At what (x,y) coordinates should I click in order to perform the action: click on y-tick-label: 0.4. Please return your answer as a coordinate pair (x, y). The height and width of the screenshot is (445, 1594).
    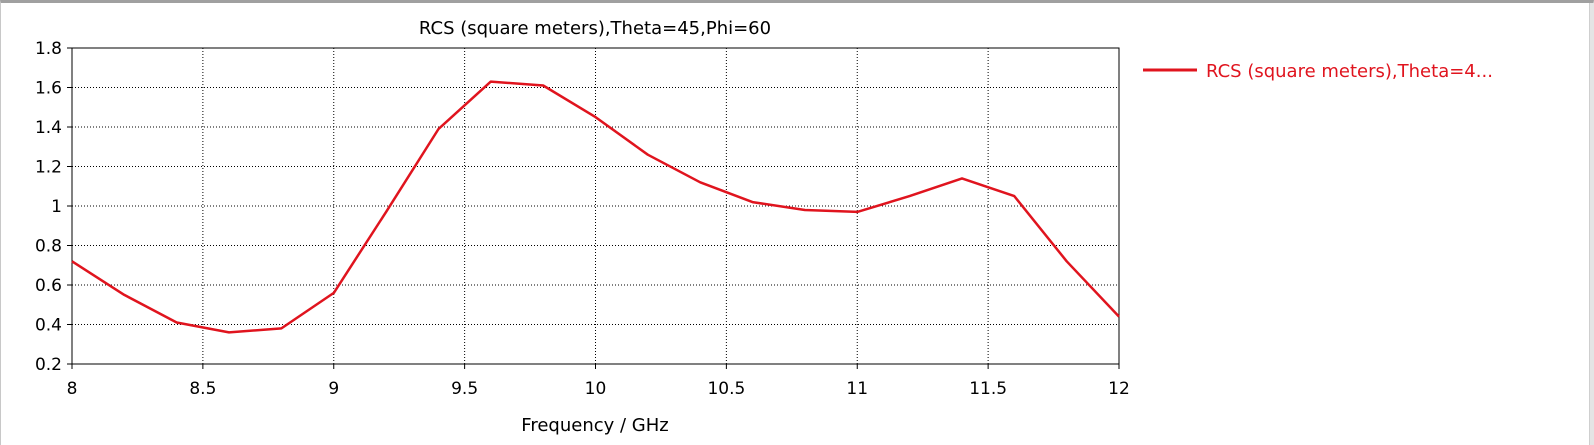
    Looking at the image, I should click on (48, 326).